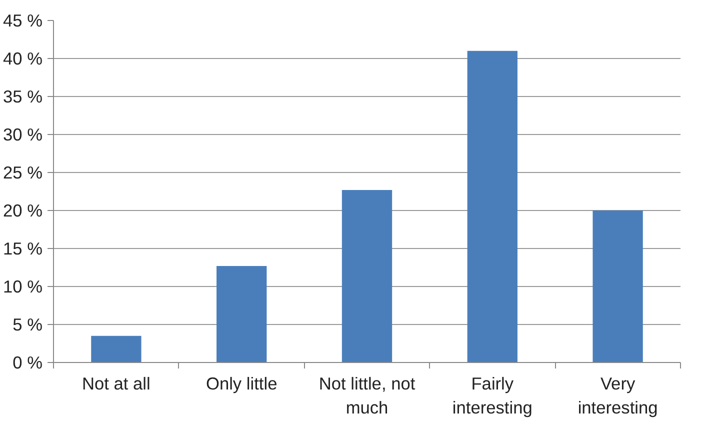 This screenshot has height=428, width=708. What do you see at coordinates (27, 362) in the screenshot?
I see `y-tick-label: 0 %` at bounding box center [27, 362].